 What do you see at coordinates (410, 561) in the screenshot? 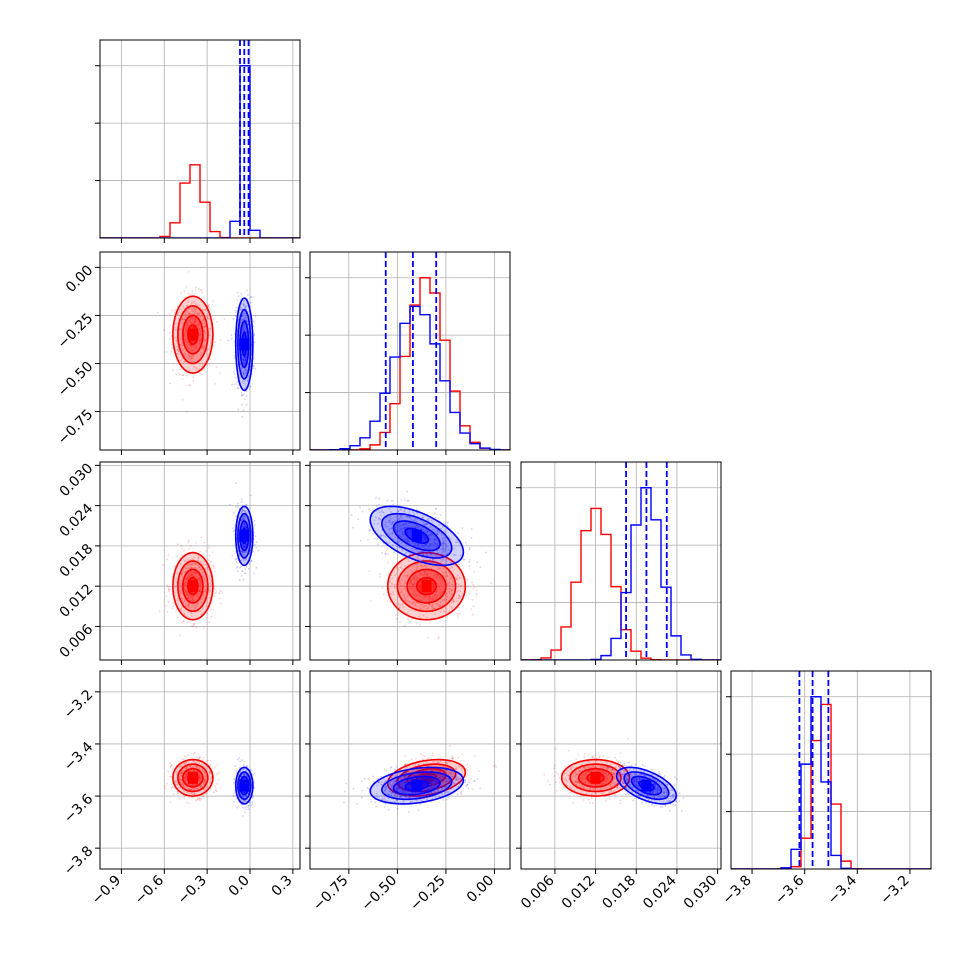
I see `panel-frame` at bounding box center [410, 561].